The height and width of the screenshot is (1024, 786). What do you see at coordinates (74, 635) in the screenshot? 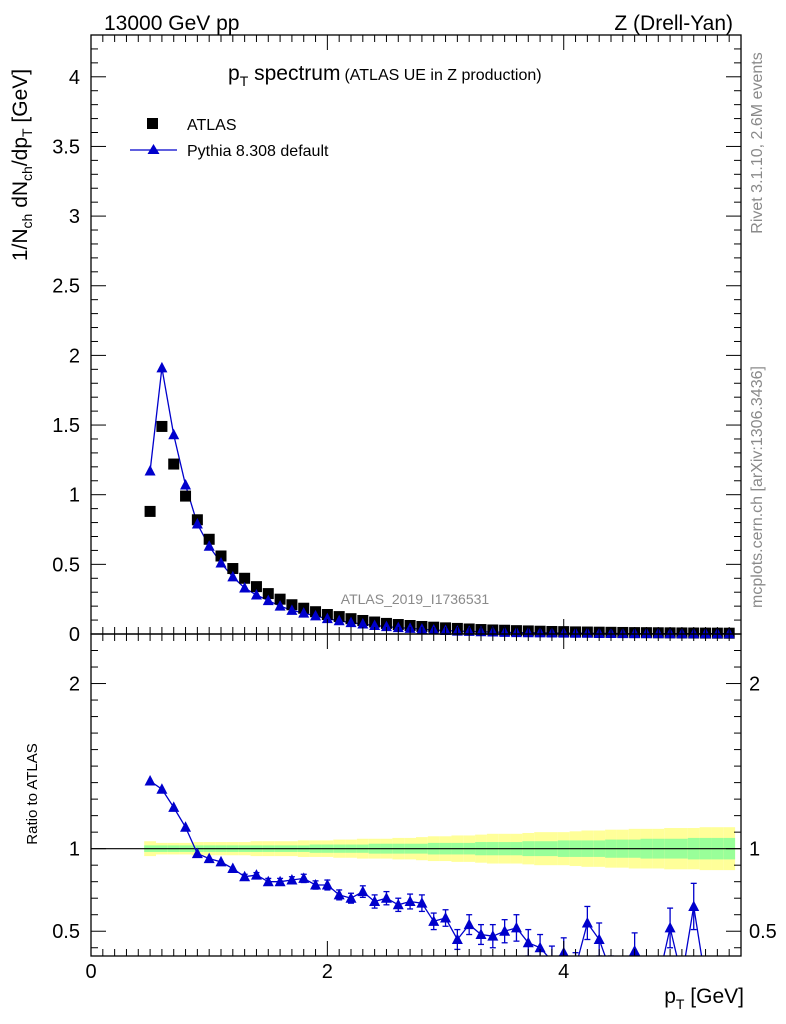
I see `y-tick-label: 0` at bounding box center [74, 635].